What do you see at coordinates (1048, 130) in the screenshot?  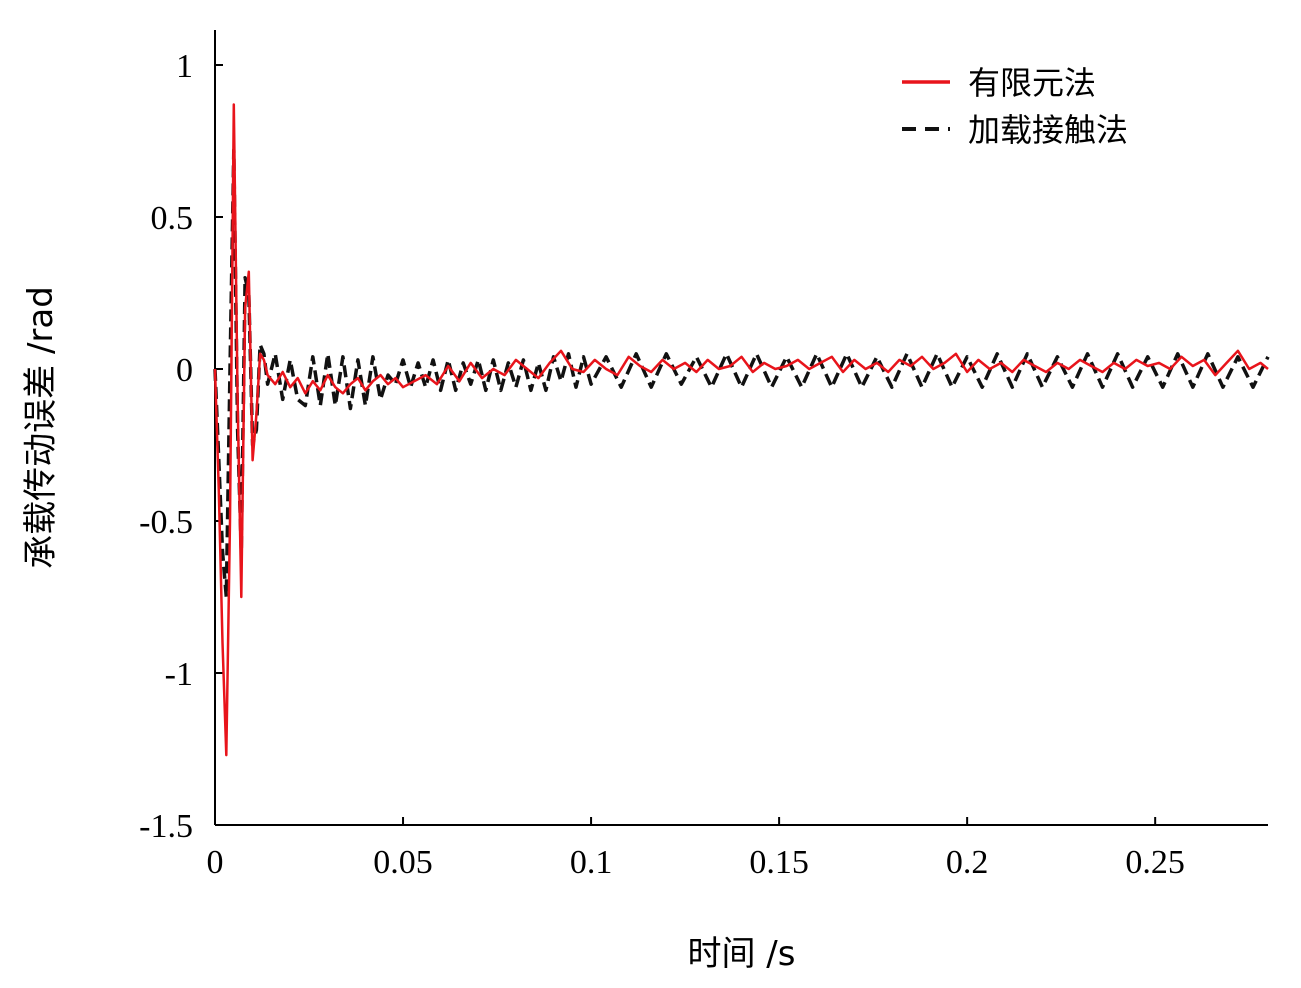 I see `legend-label: 加载接触法` at bounding box center [1048, 130].